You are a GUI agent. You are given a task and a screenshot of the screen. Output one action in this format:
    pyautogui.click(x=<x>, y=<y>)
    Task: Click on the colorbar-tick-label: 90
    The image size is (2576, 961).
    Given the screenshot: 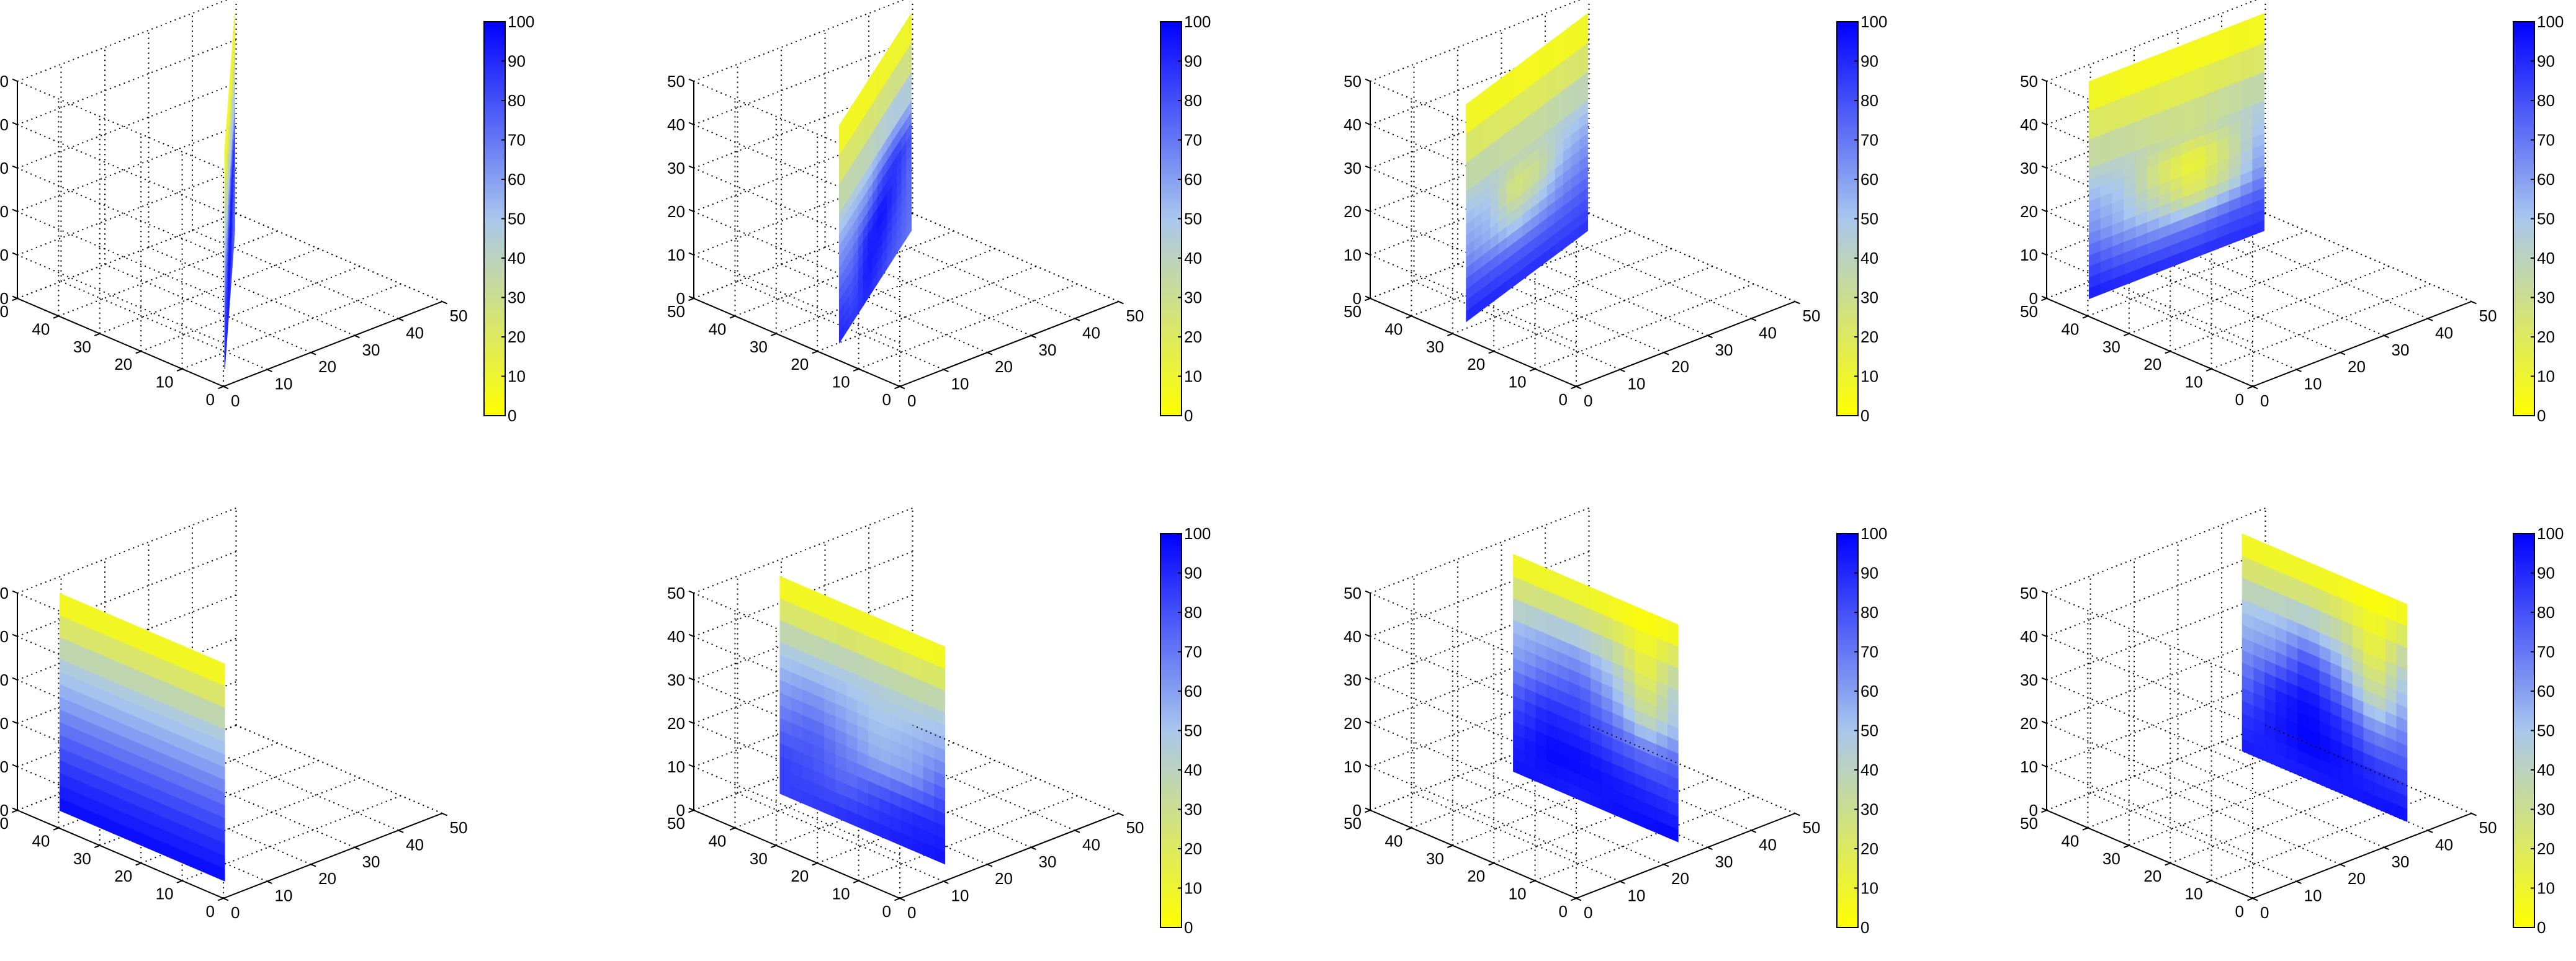 What is the action you would take?
    pyautogui.click(x=2546, y=573)
    